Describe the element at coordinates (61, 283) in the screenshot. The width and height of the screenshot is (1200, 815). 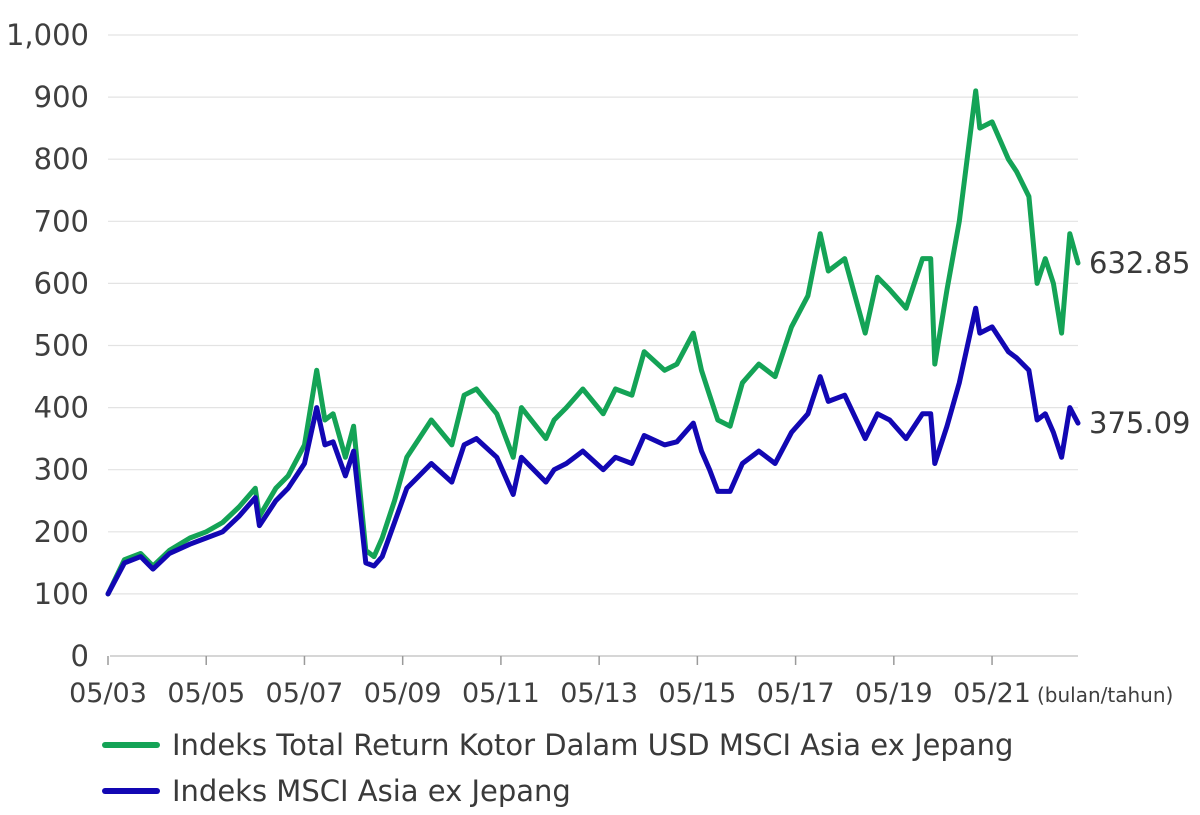
I see `y-tick-label-600: 600` at that location.